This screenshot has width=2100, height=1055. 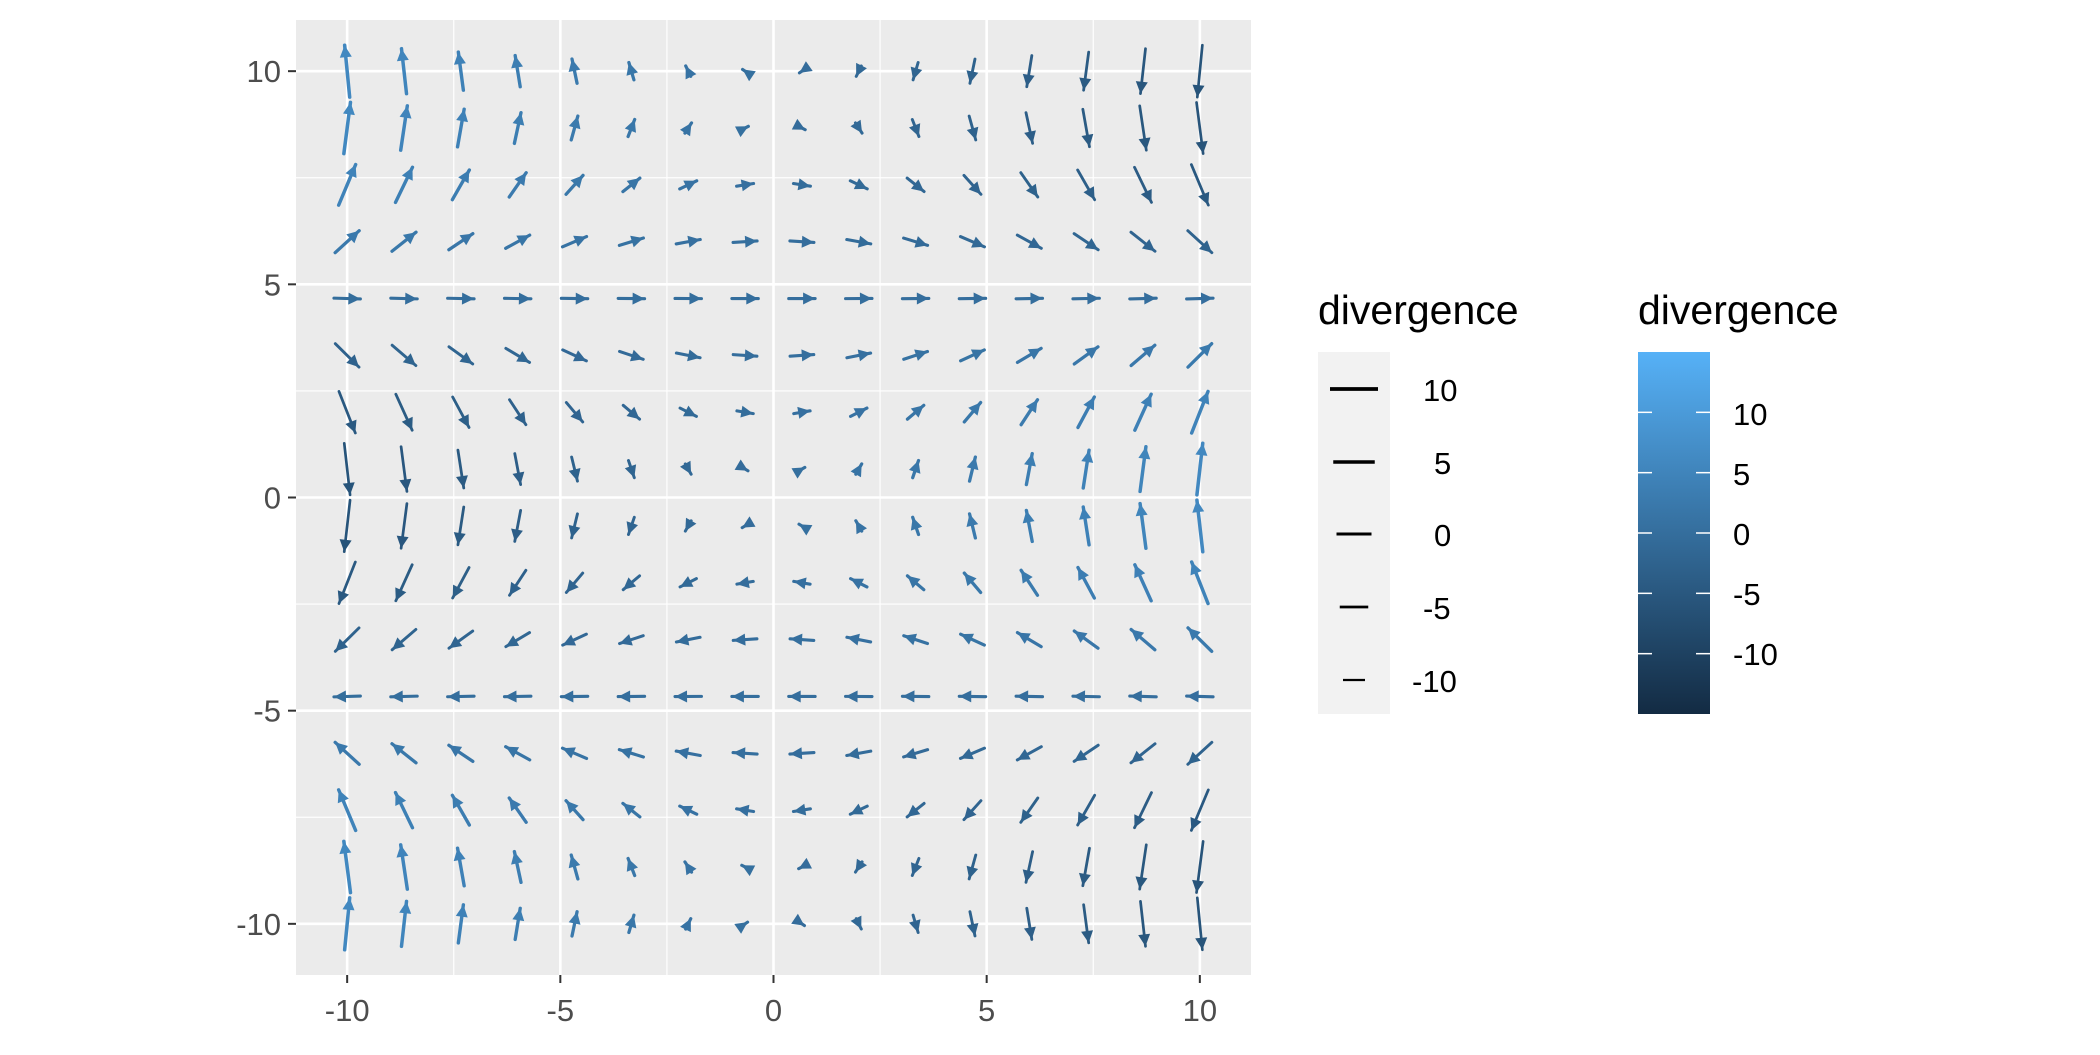 I want to click on size-legend-label: 5, so click(x=1442, y=463).